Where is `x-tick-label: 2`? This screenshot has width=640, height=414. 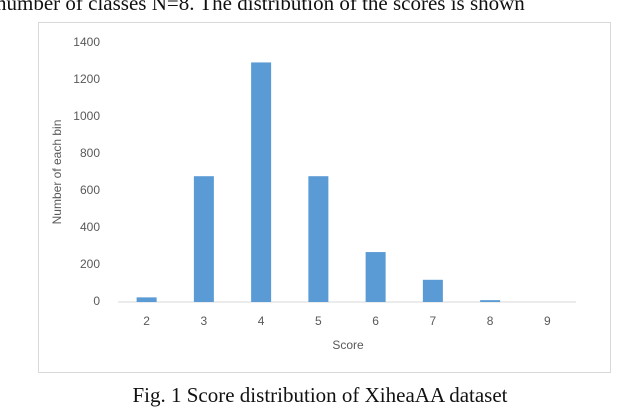 x-tick-label: 2 is located at coordinates (146, 321).